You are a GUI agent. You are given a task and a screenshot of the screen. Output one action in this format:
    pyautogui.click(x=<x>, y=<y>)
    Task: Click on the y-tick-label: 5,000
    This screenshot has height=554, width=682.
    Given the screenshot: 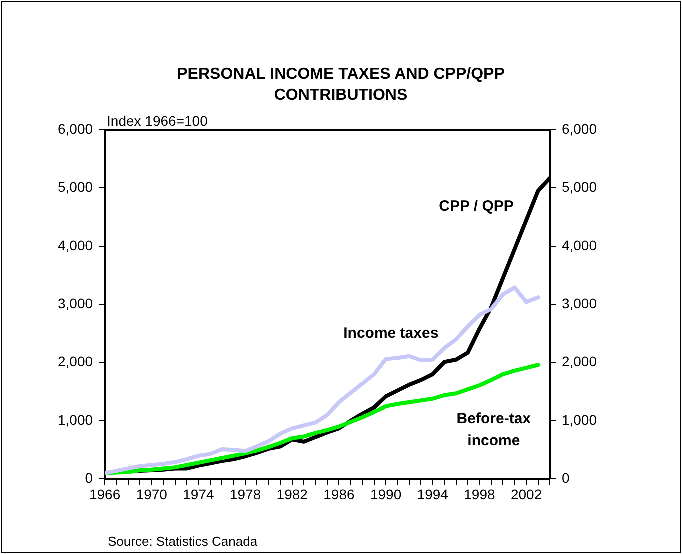 What is the action you would take?
    pyautogui.click(x=76, y=187)
    